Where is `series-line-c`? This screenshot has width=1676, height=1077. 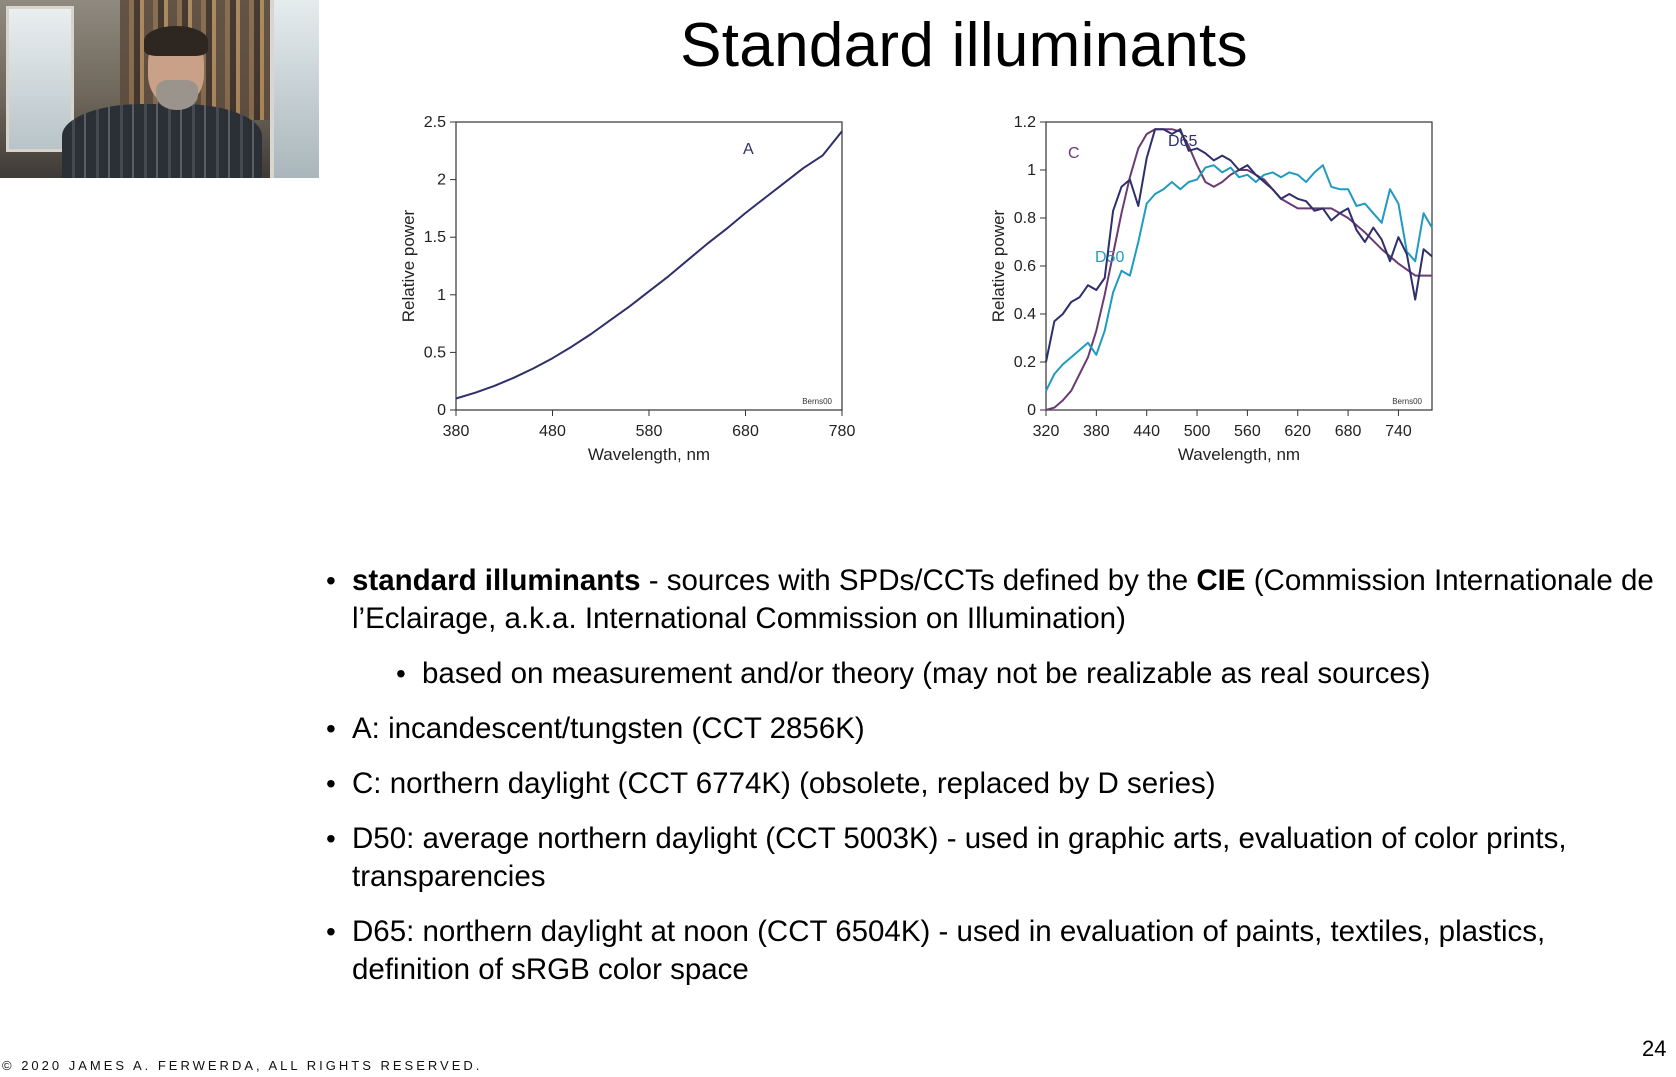 series-line-c is located at coordinates (1238, 269).